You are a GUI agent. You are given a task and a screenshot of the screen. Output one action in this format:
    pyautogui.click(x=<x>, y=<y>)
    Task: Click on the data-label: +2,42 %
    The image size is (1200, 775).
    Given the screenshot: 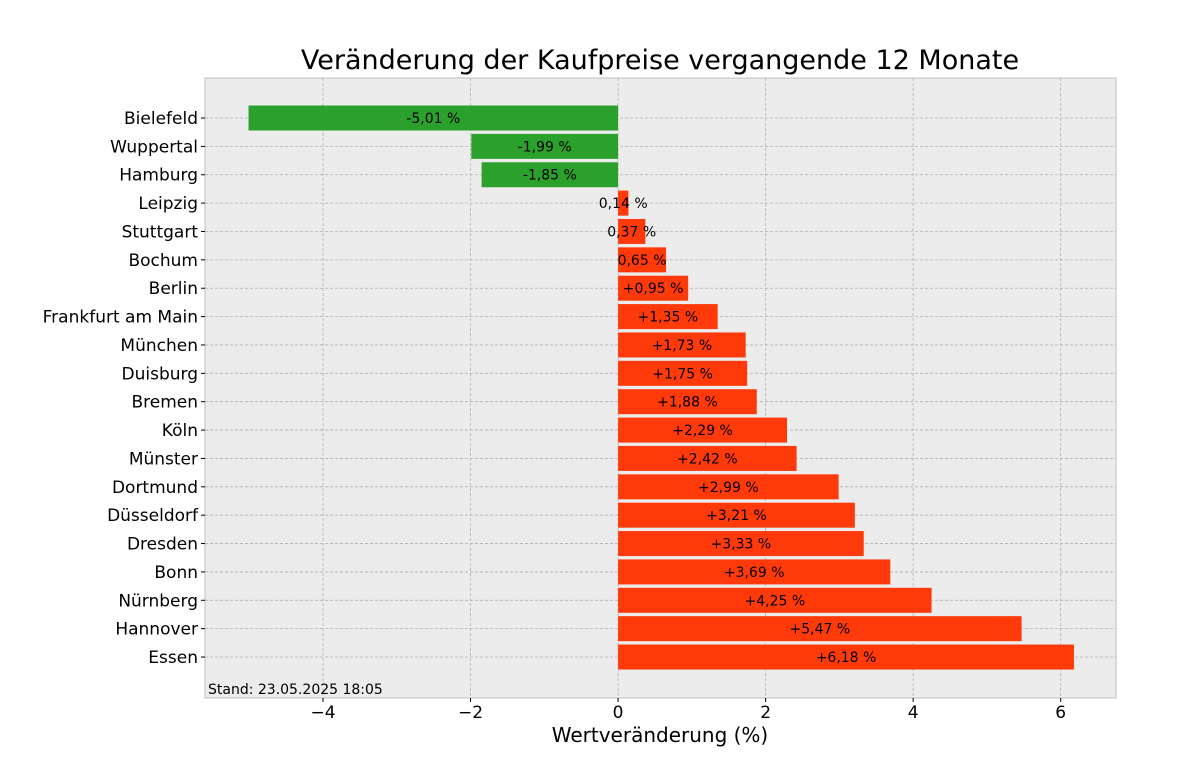 What is the action you would take?
    pyautogui.click(x=707, y=459)
    